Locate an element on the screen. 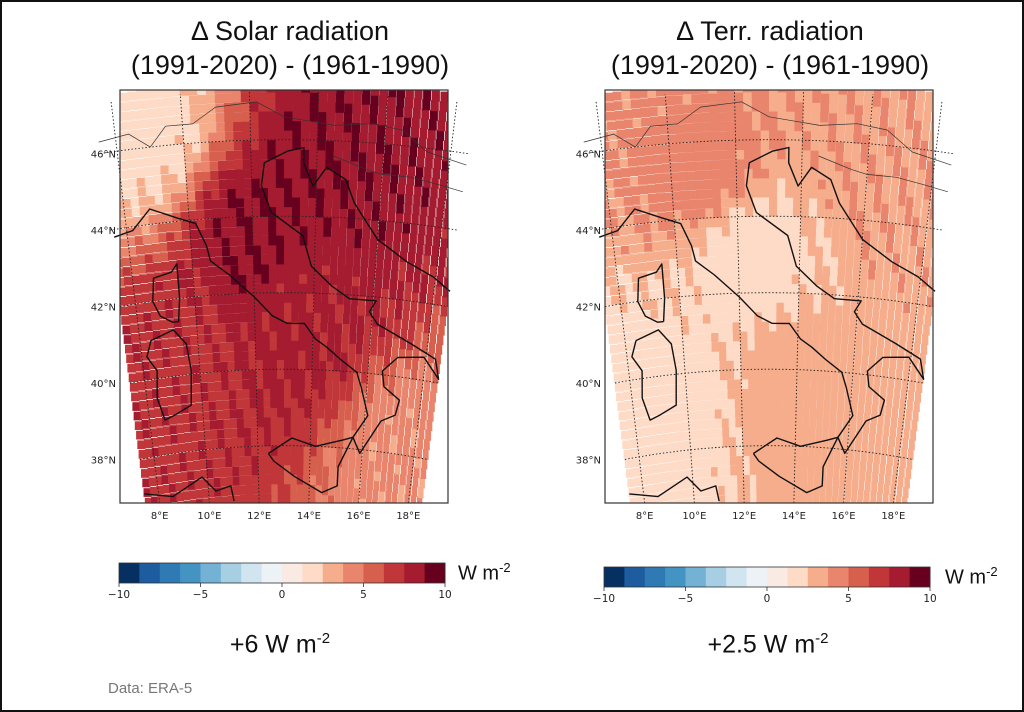  mask-top is located at coordinates (755, 87).